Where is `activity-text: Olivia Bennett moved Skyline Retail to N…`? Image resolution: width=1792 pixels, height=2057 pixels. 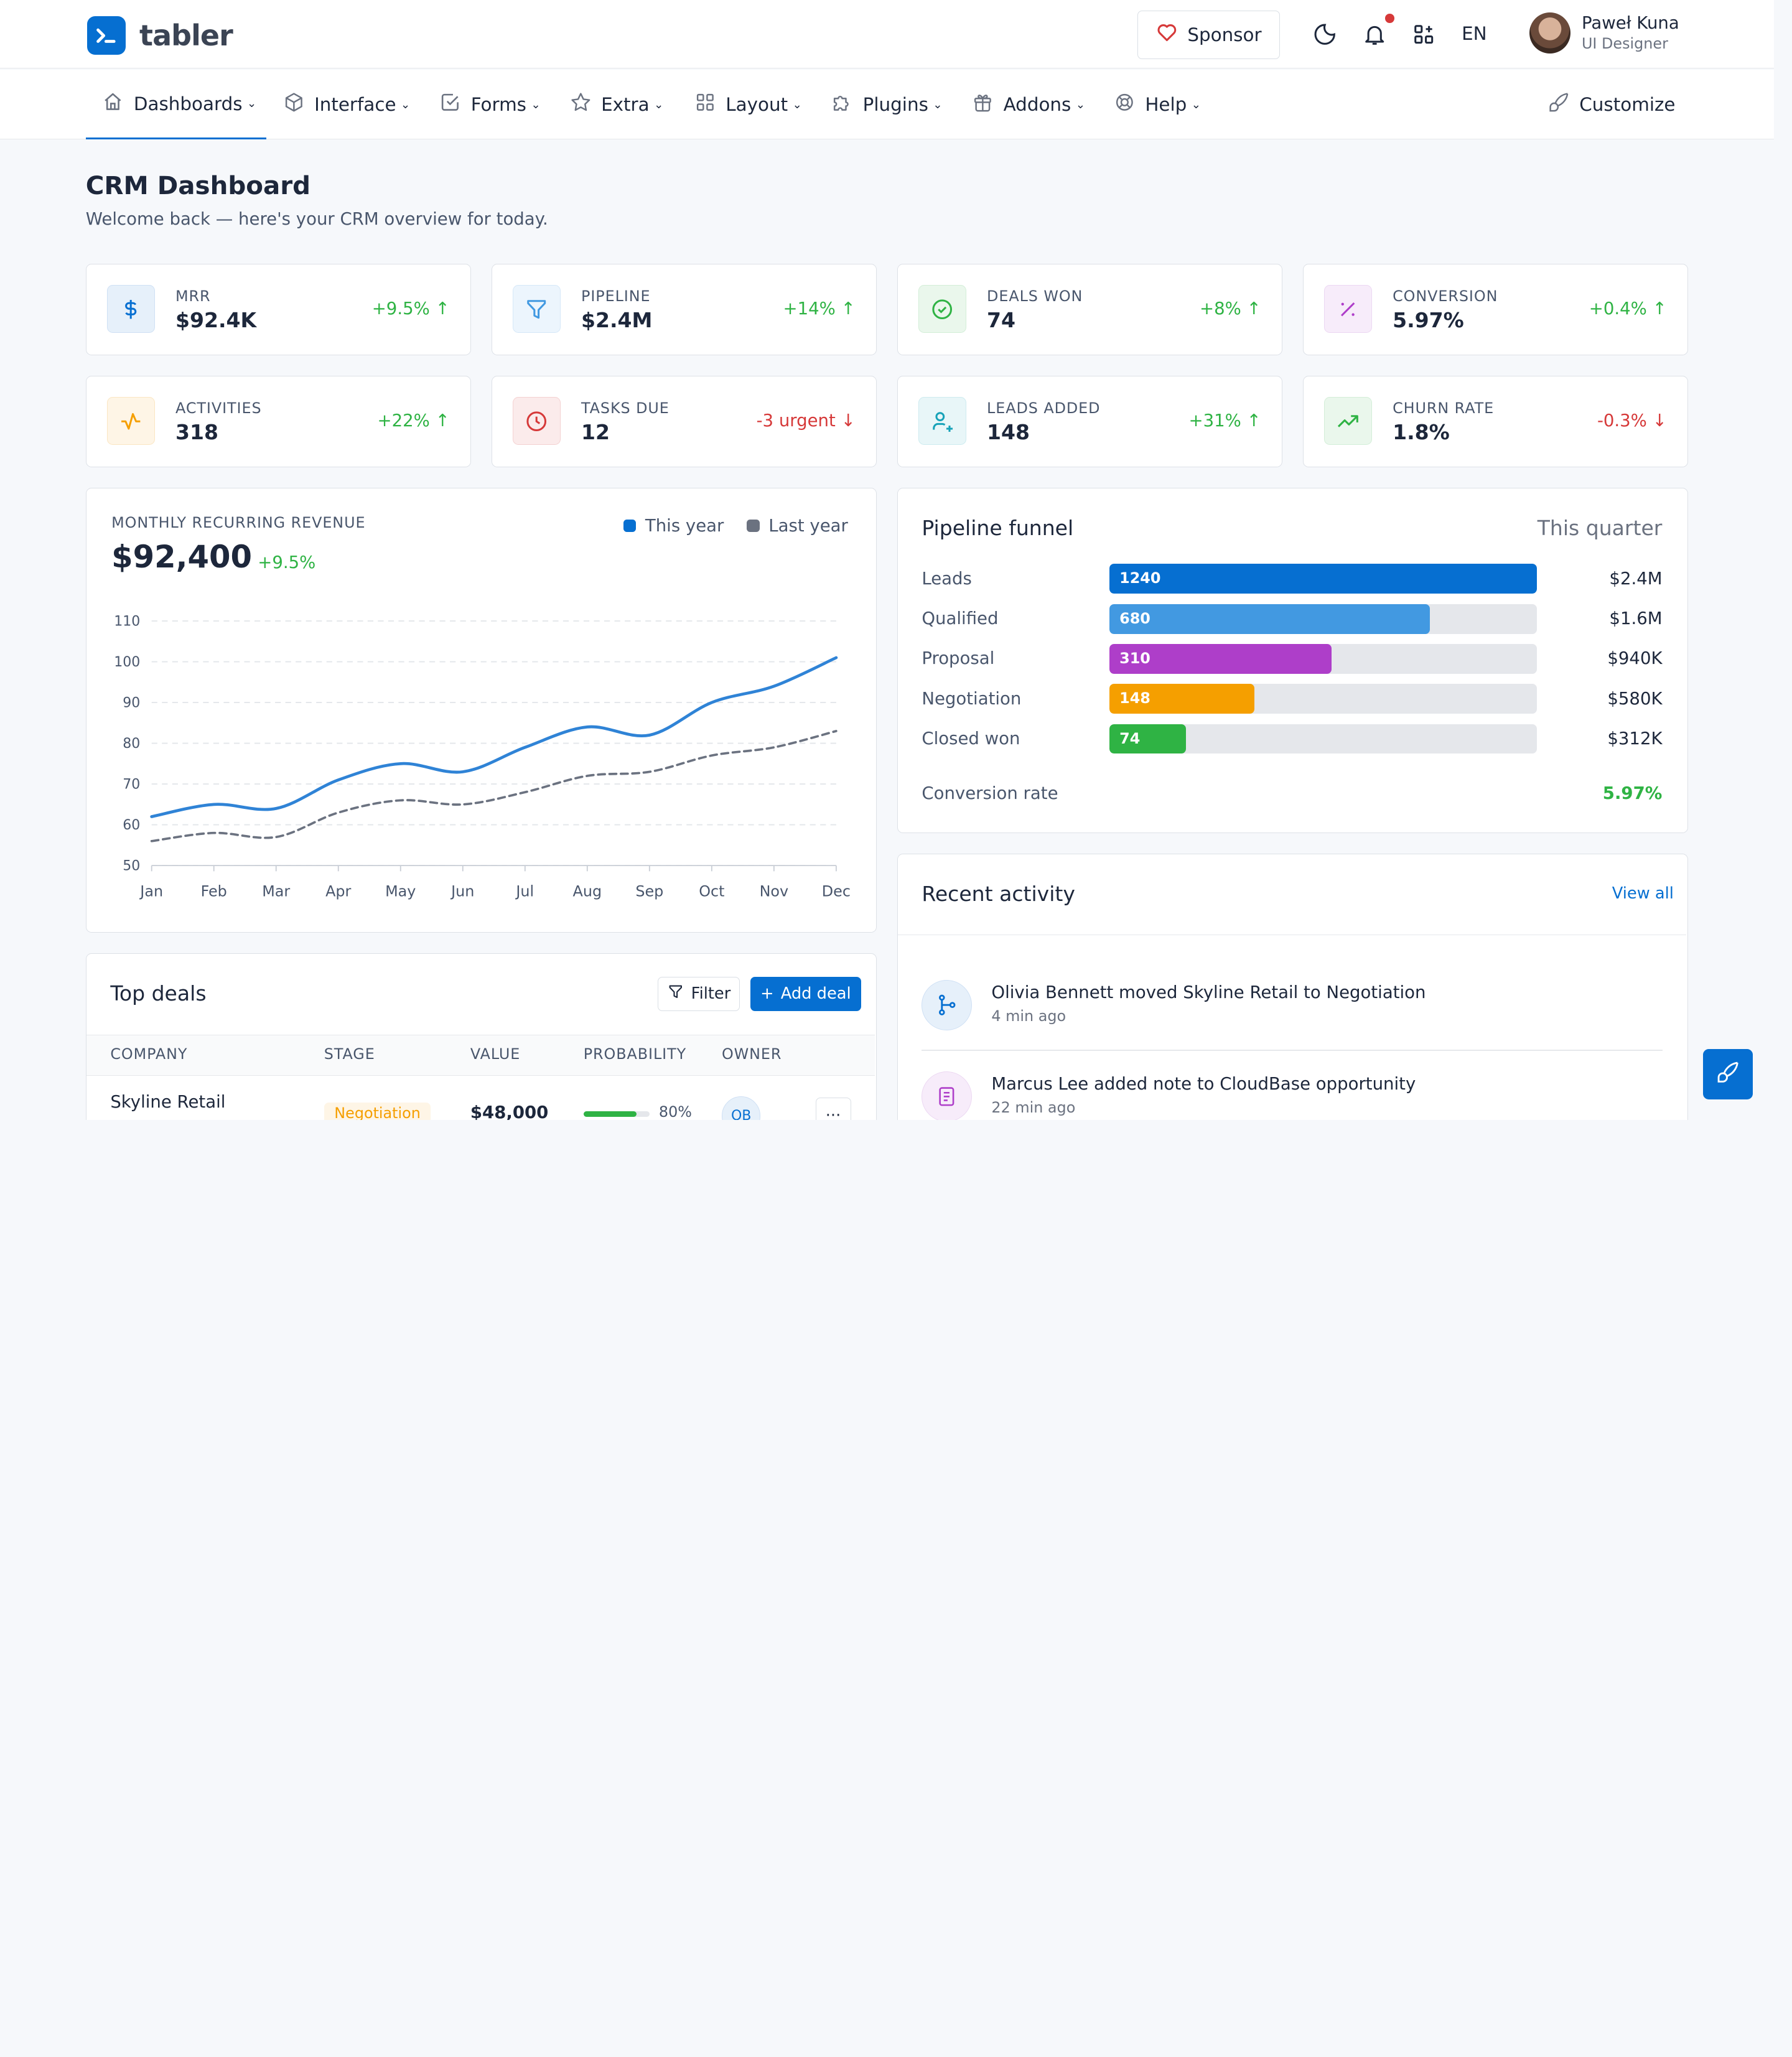 activity-text: Olivia Bennett moved Skyline Retail to N… is located at coordinates (1208, 992).